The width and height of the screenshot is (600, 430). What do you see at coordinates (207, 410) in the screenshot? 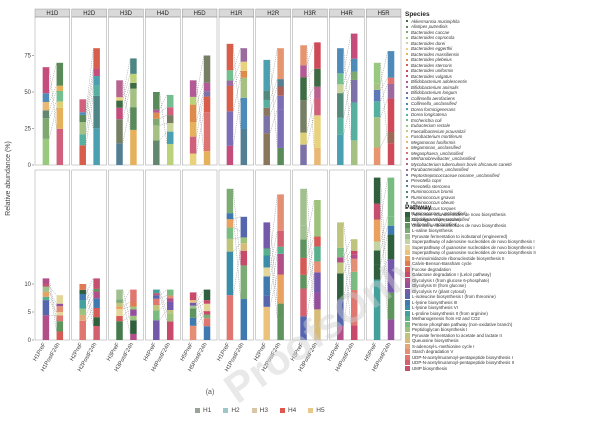
I see `group-legend-label: H1` at bounding box center [207, 410].